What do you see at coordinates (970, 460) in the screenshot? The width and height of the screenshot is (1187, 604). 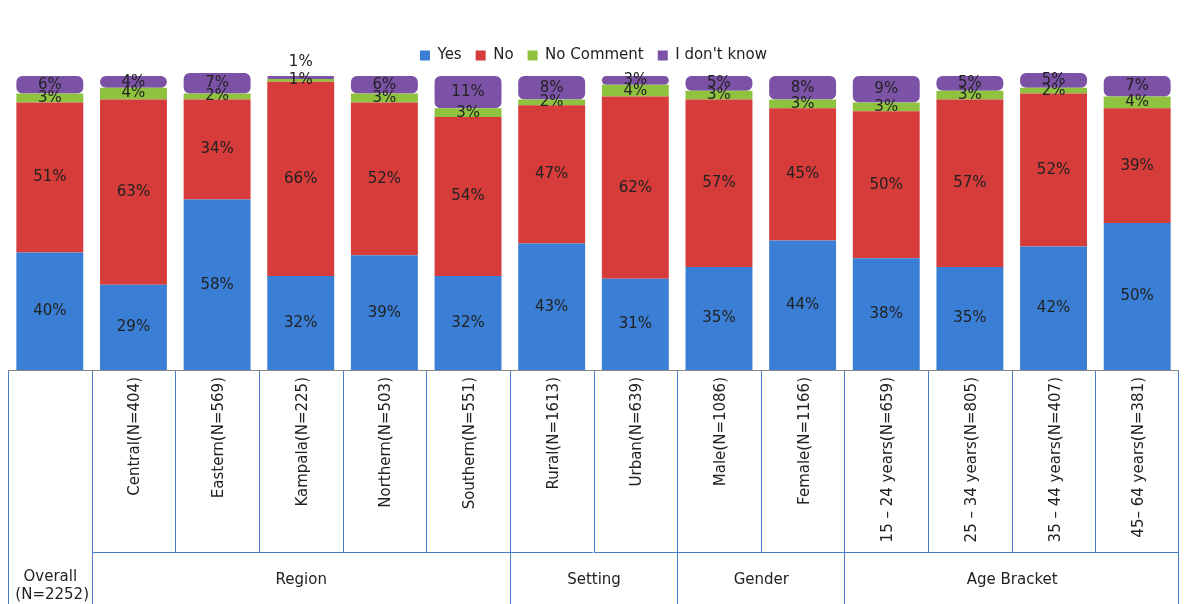 I see `x-tick-label: 25 – 34 years(N=805)` at bounding box center [970, 460].